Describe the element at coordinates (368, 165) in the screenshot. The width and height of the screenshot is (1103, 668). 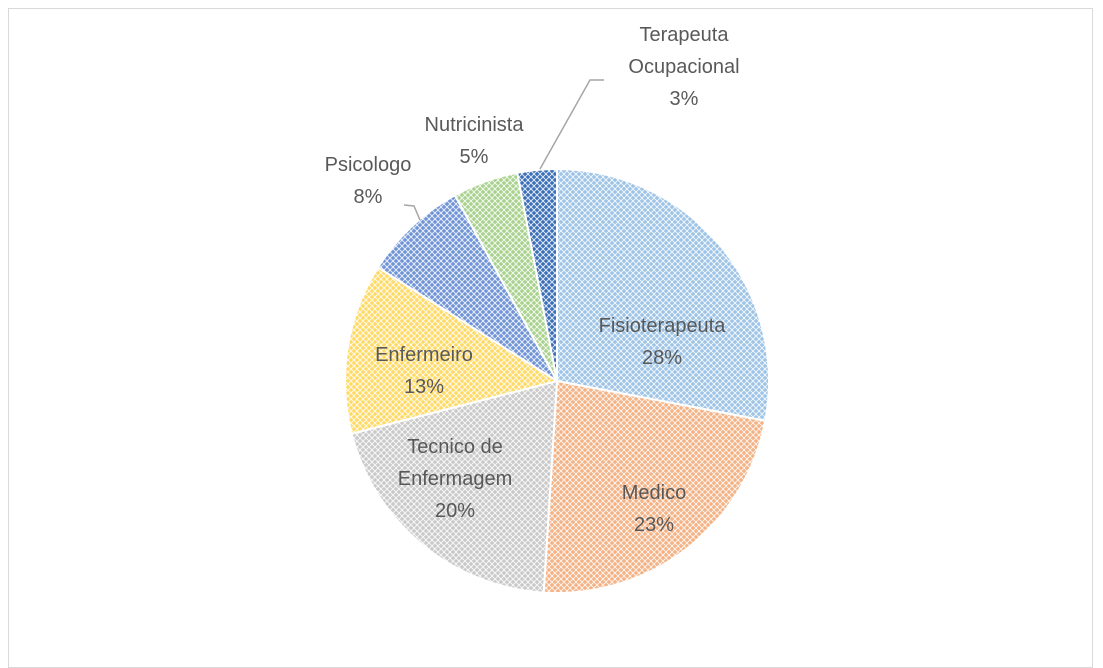
I see `category-label: Psicologo` at that location.